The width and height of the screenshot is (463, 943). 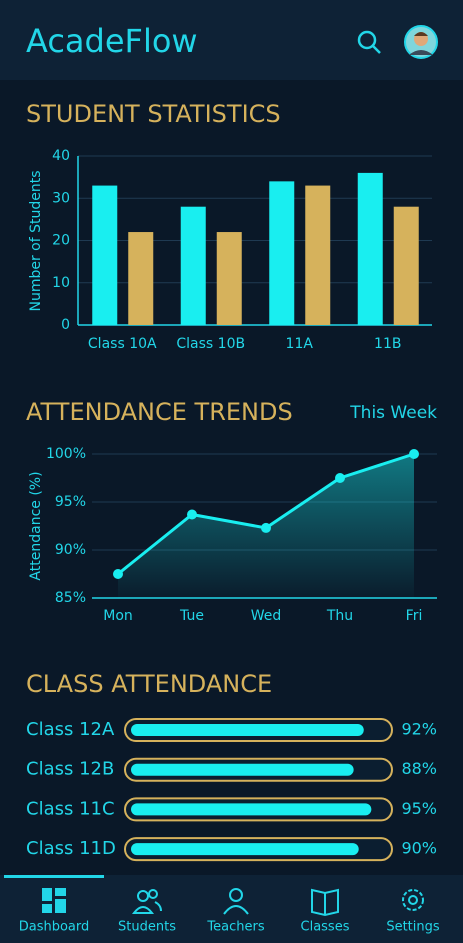 What do you see at coordinates (36, 240) in the screenshot?
I see `y-axis-label: Number of Students` at bounding box center [36, 240].